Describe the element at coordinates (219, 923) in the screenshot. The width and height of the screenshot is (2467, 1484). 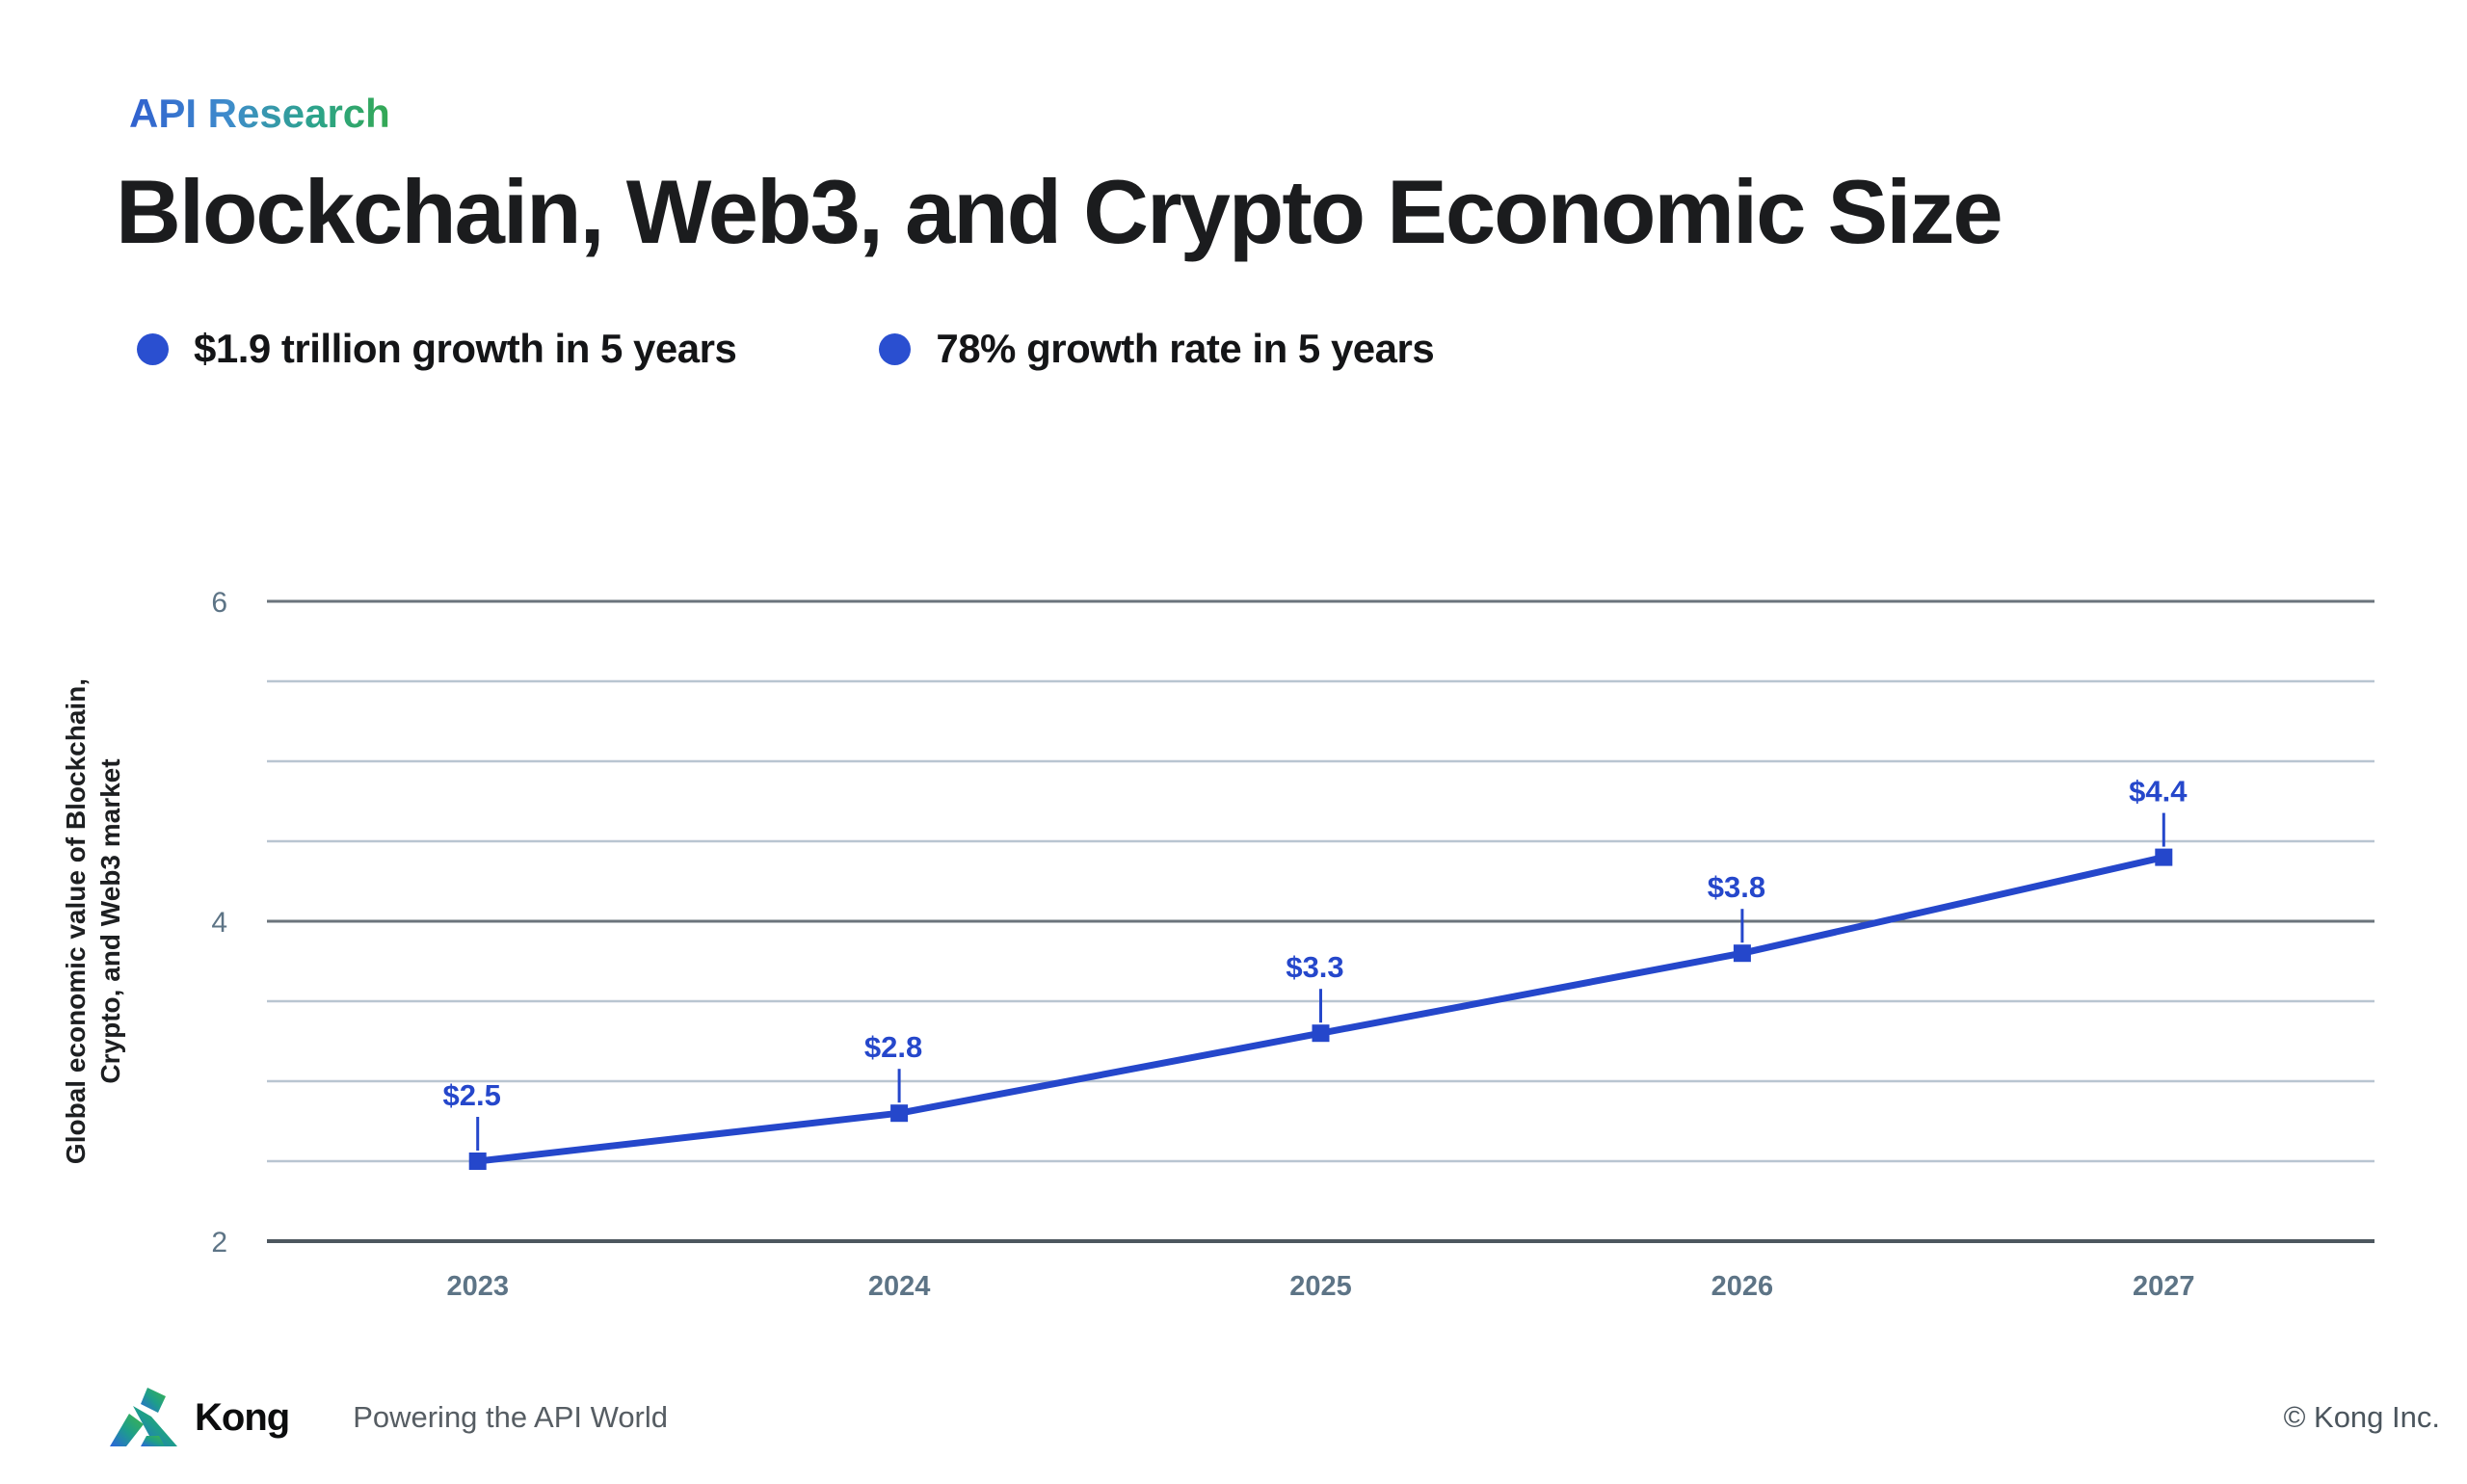
I see `y-tick-label: 4` at that location.